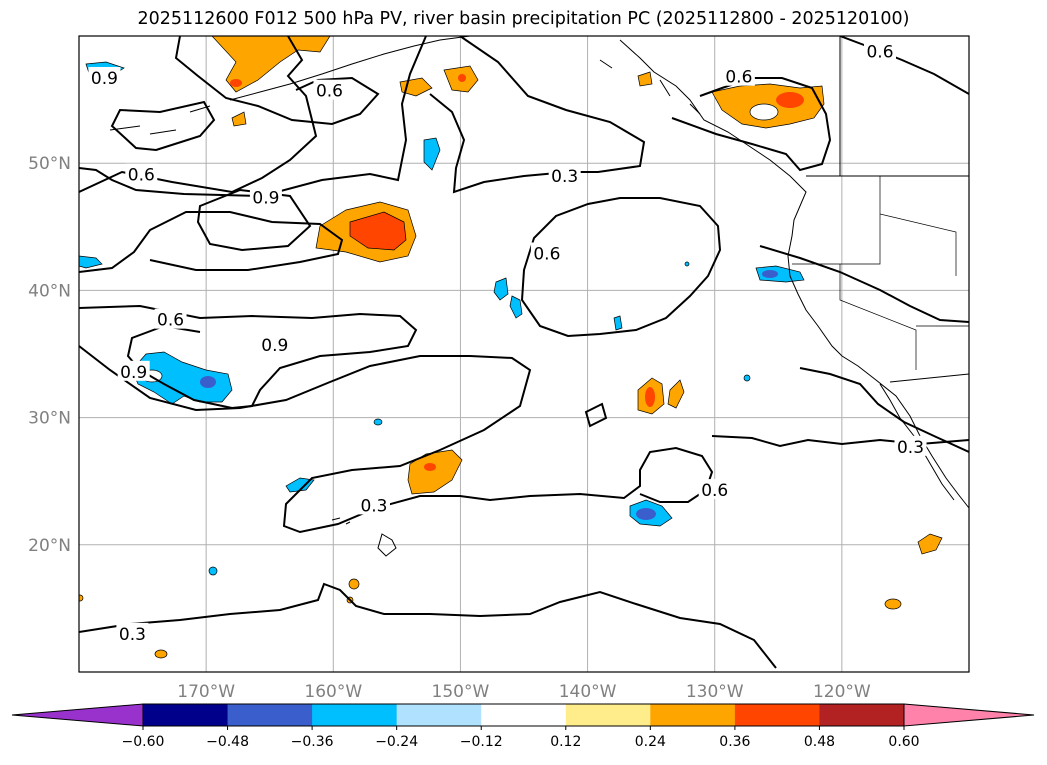 This screenshot has width=1047, height=765. I want to click on colorbar-tick-label: 0.12, so click(565, 742).